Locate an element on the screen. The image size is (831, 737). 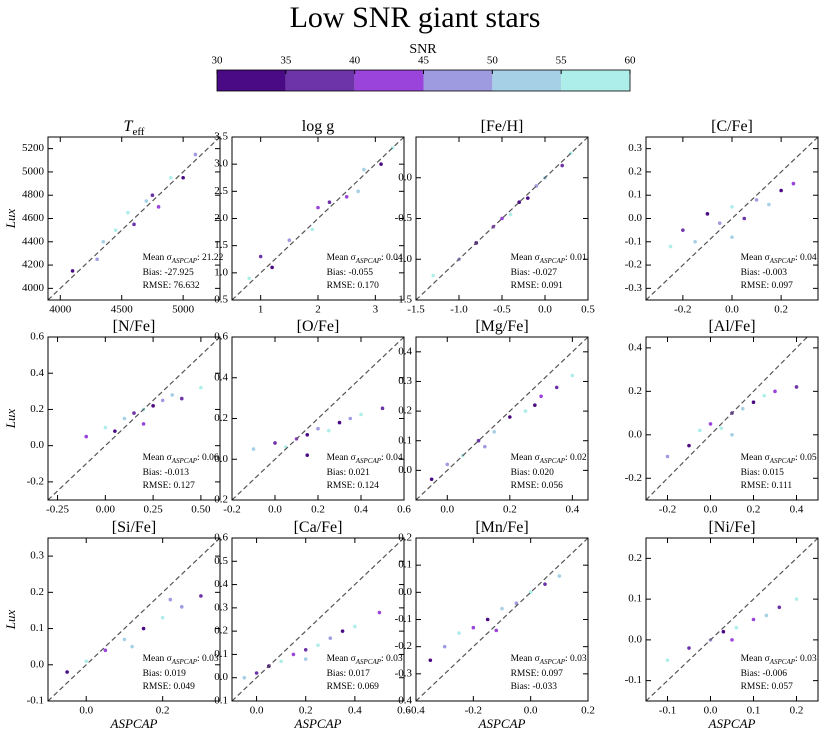
title-text: [Ca/Fe] is located at coordinates (318, 527).